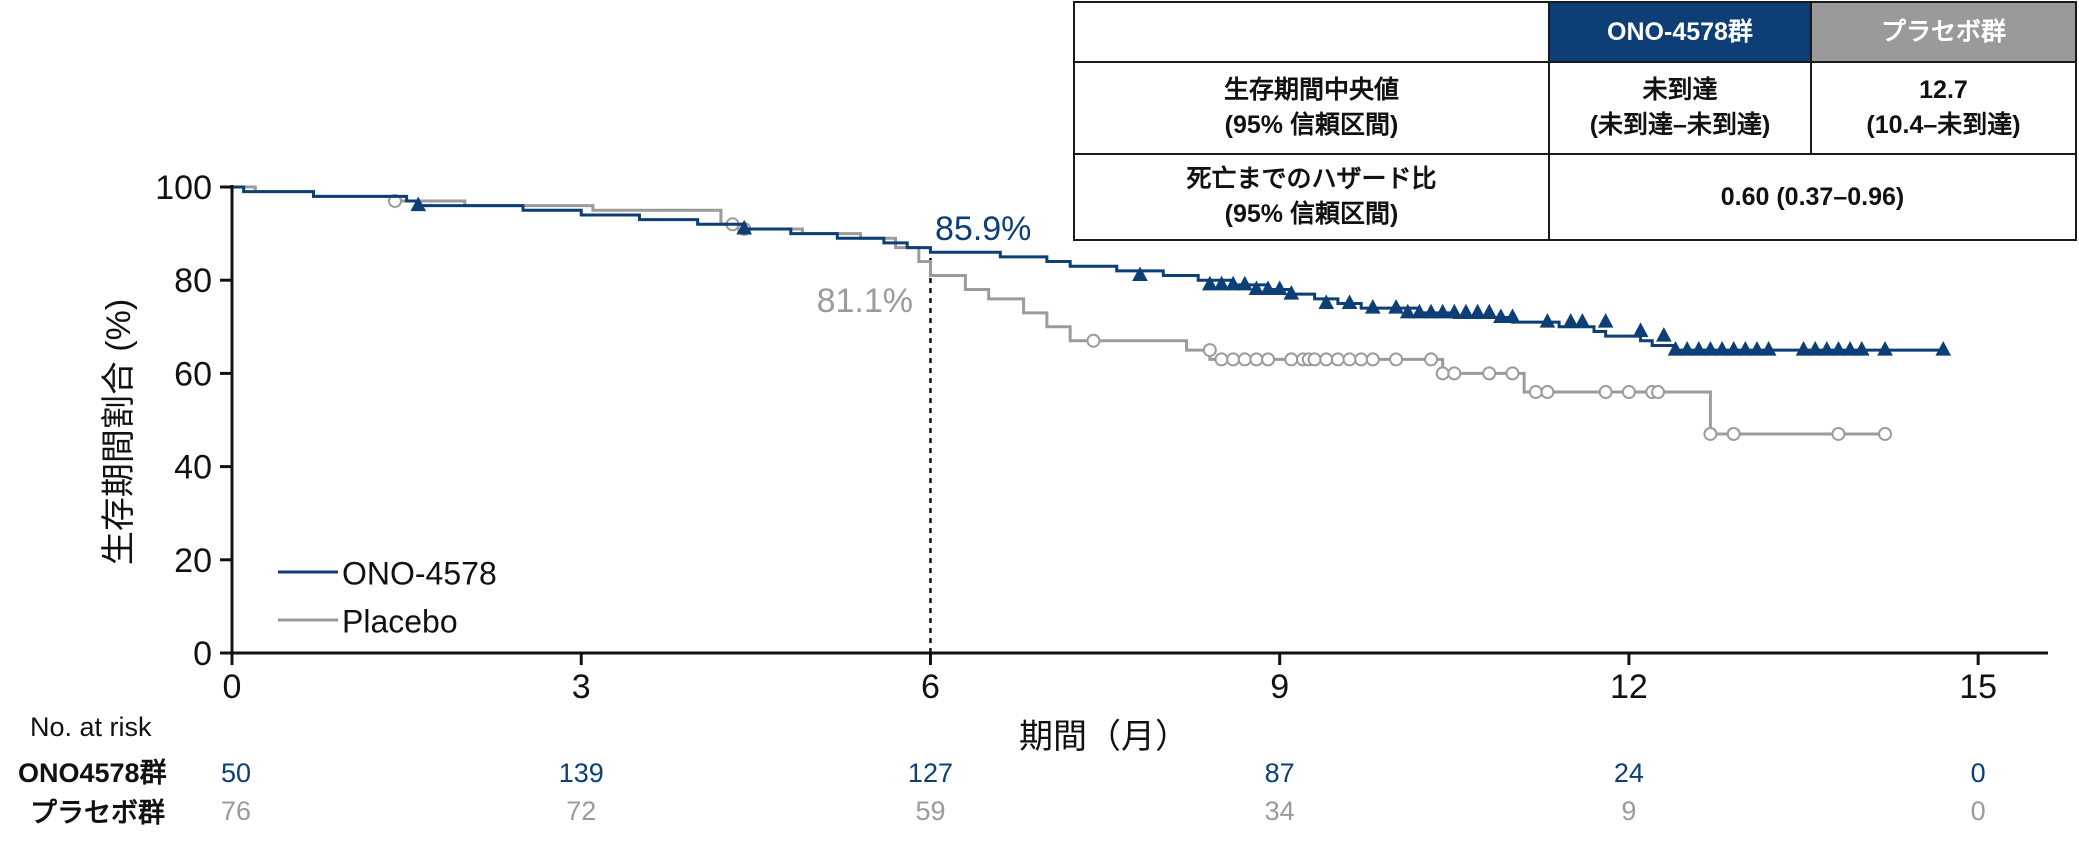 The width and height of the screenshot is (2079, 849). What do you see at coordinates (193, 281) in the screenshot?
I see `y-tick-label: 80` at bounding box center [193, 281].